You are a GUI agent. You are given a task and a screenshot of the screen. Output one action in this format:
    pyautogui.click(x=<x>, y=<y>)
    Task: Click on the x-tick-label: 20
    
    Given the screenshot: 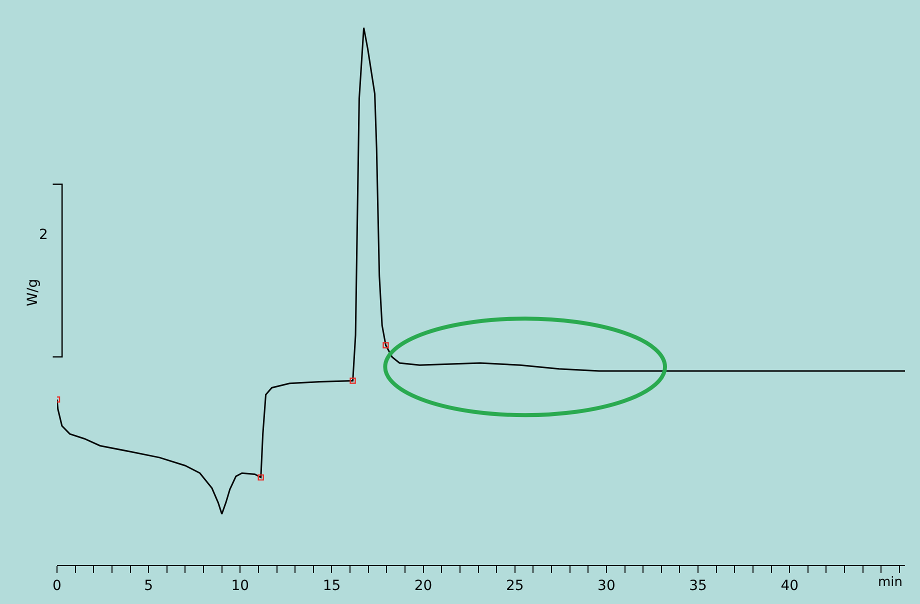 What is the action you would take?
    pyautogui.click(x=423, y=586)
    